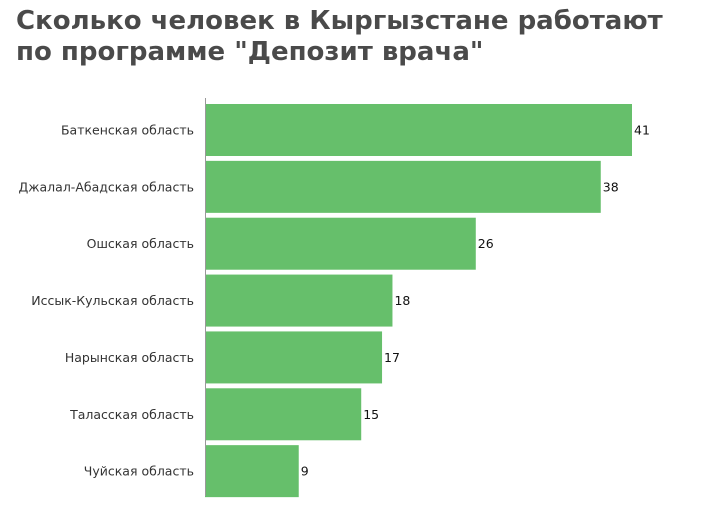  What do you see at coordinates (112, 300) in the screenshot?
I see `category-label-4: Иссык-Кульская область` at bounding box center [112, 300].